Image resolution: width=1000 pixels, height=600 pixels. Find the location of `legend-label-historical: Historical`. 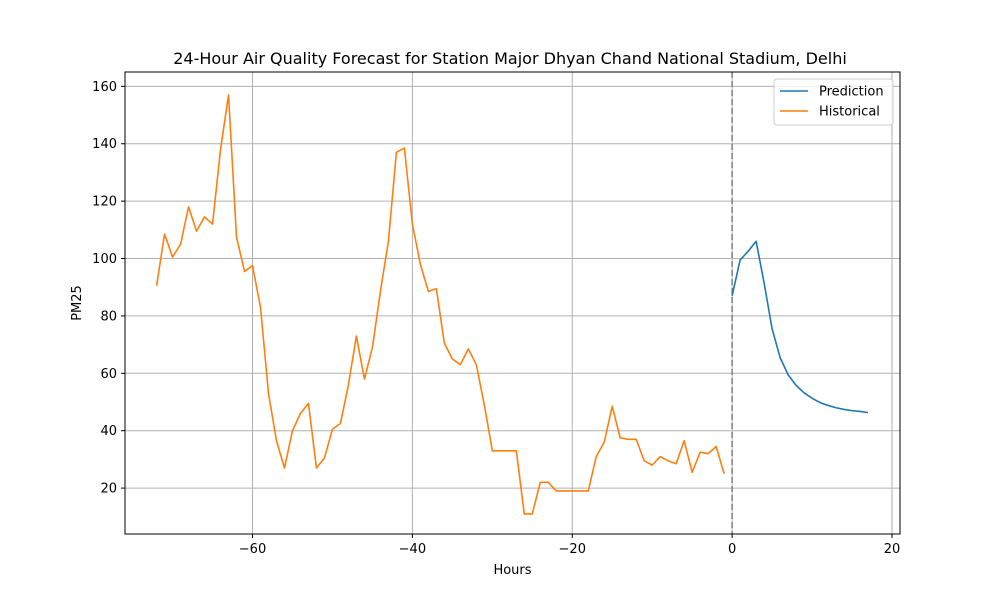

legend-label-historical: Historical is located at coordinates (849, 112).